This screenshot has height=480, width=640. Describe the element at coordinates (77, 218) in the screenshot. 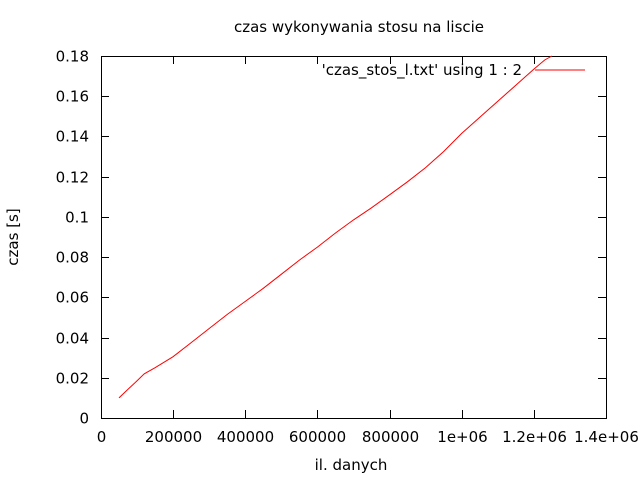

I see `y-tick-label: 0.1` at that location.